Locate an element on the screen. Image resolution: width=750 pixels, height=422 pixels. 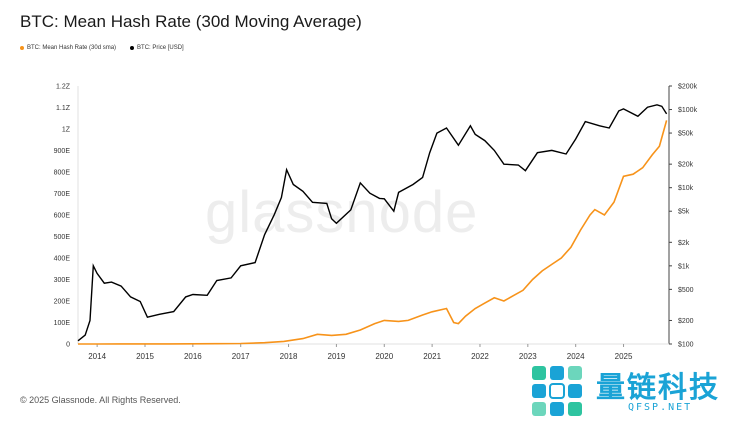
legend-item-price: BTC: Price [USD] is located at coordinates (157, 48).